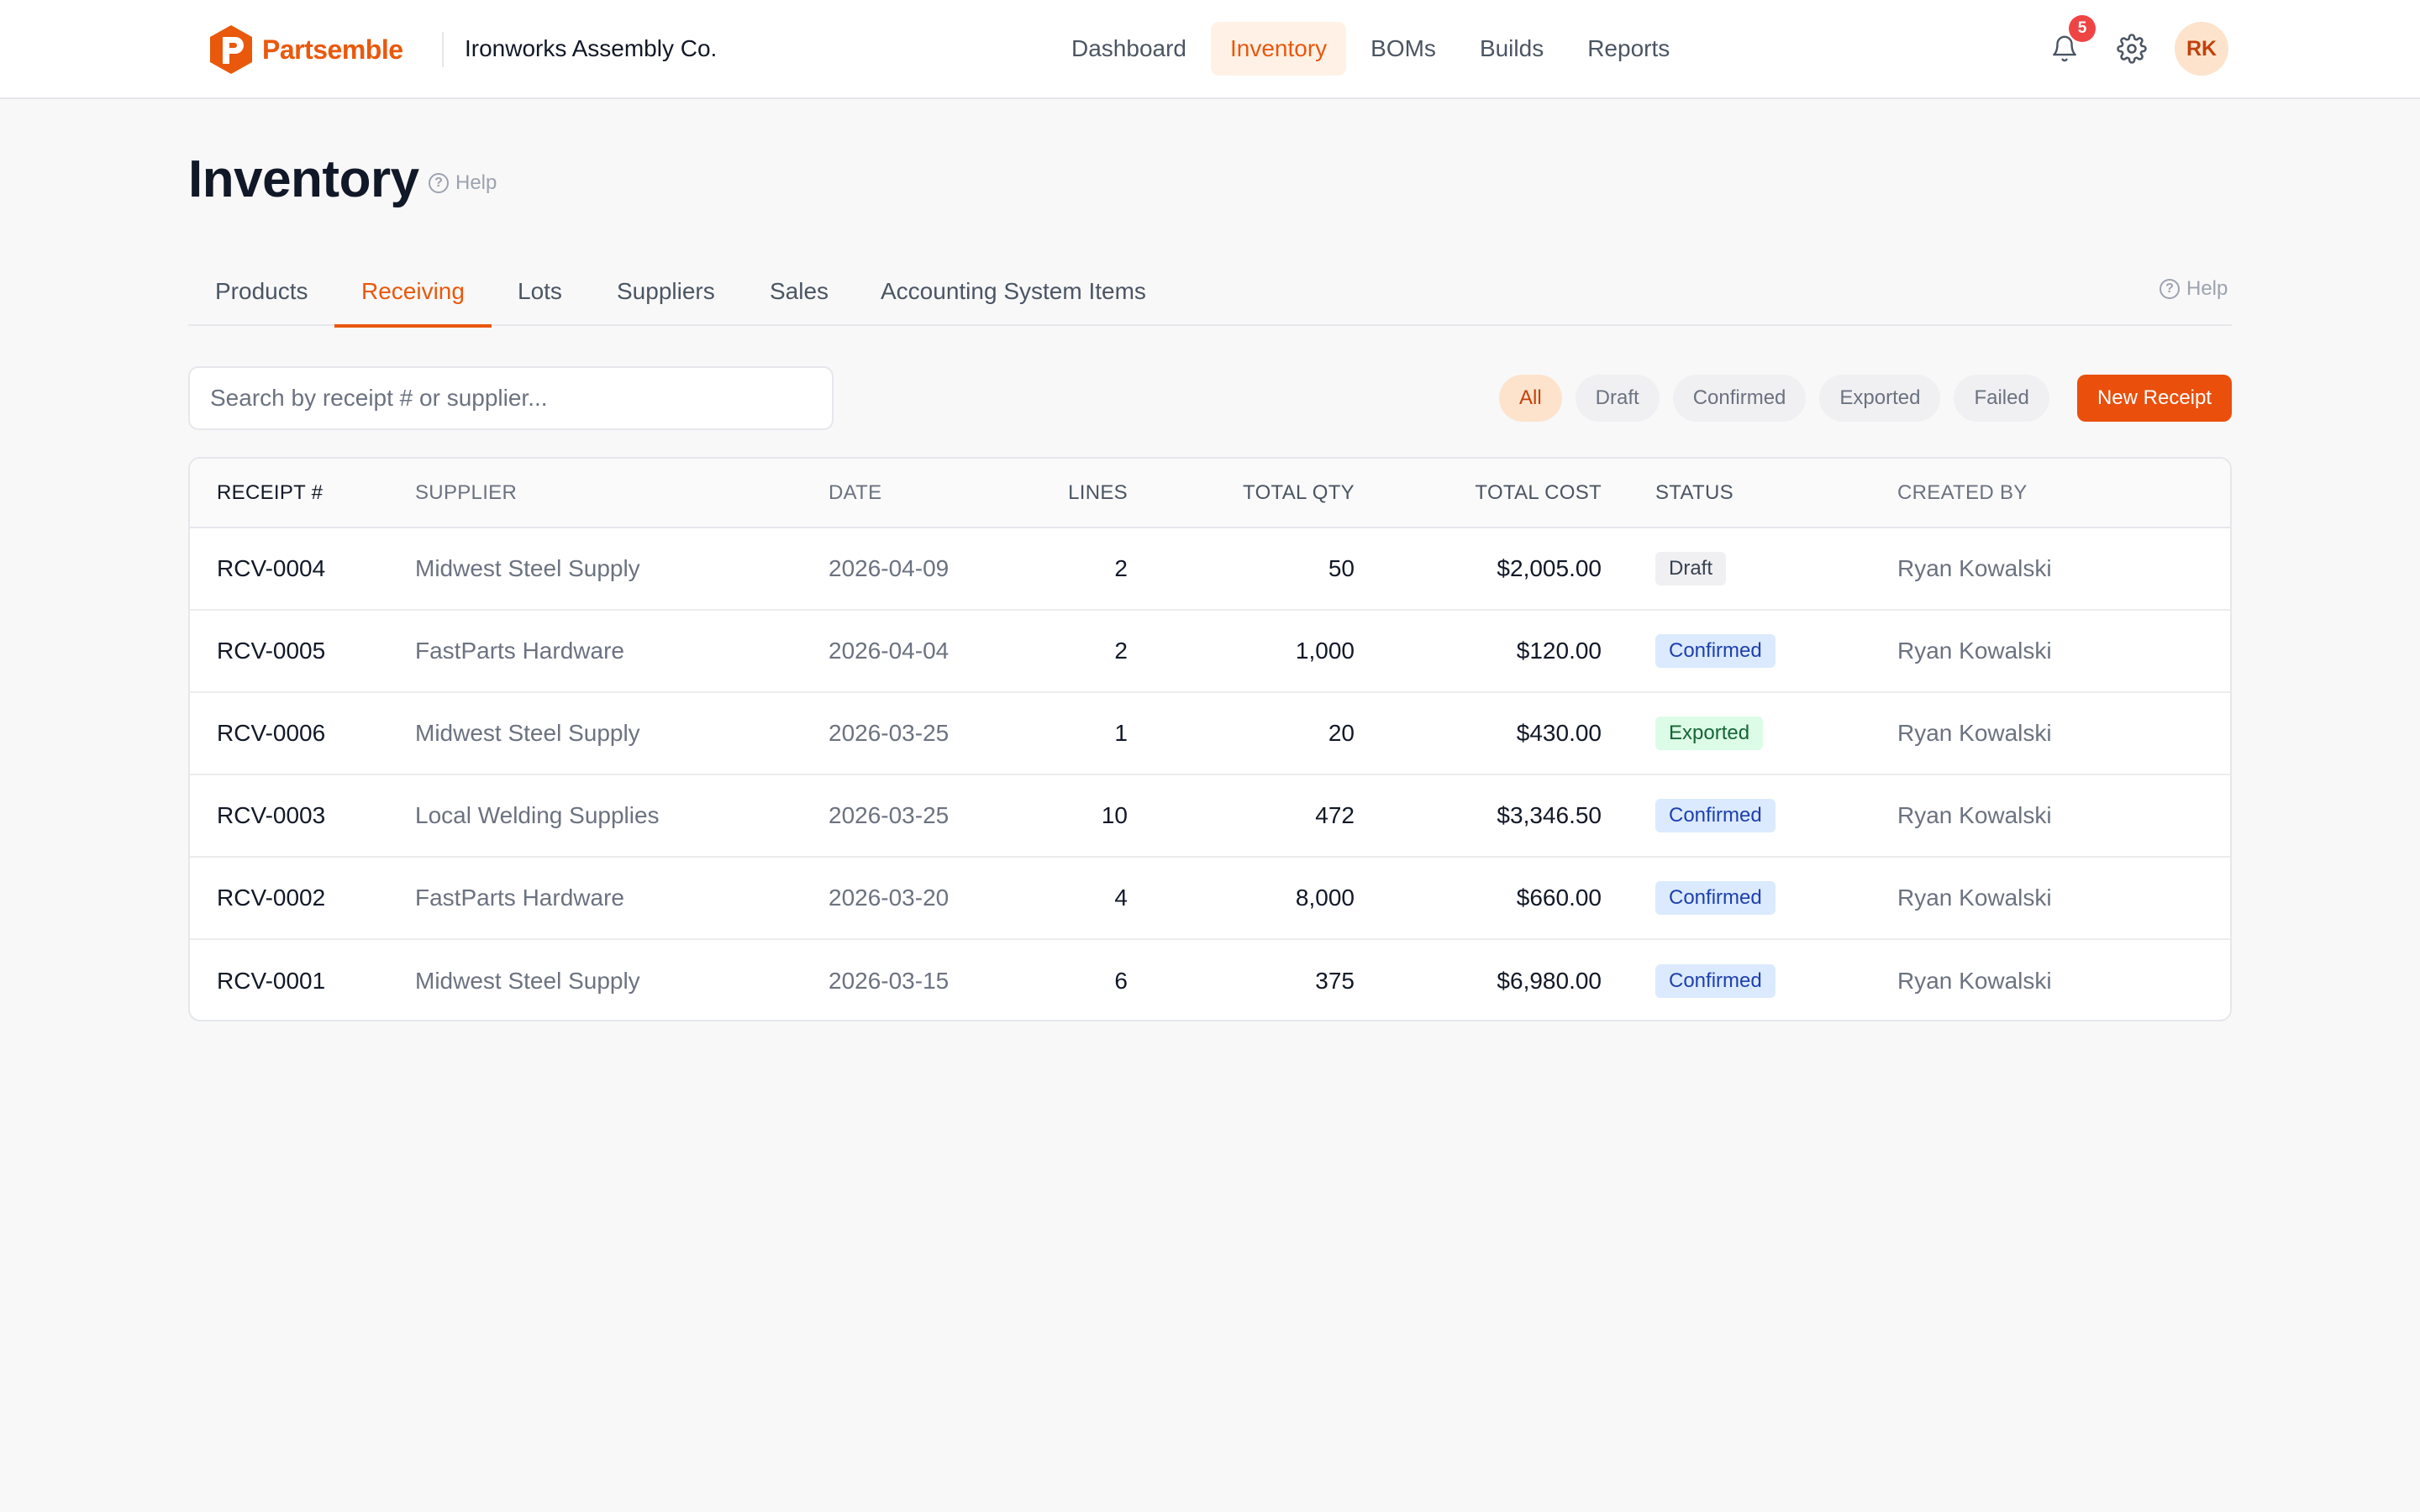 The height and width of the screenshot is (1512, 2420). Describe the element at coordinates (1086, 493) in the screenshot. I see `column-header-lines: LINES` at that location.